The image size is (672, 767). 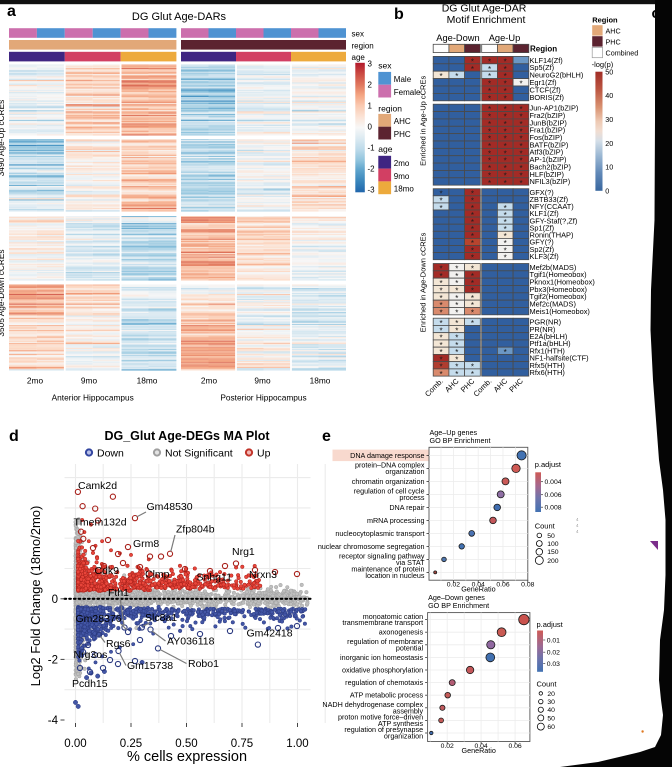 I want to click on svg-text: Fos(bZIP), so click(x=546, y=137).